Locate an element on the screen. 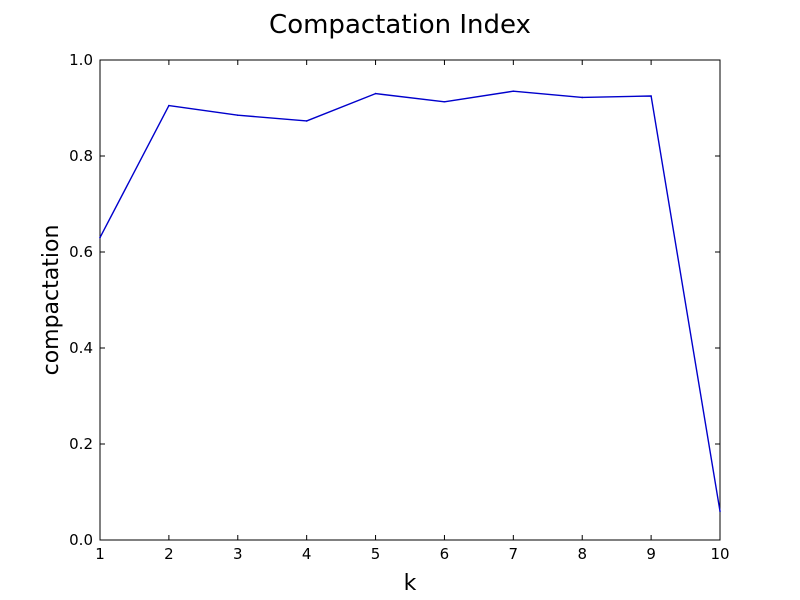  x-tick-label: 10 is located at coordinates (719, 554).